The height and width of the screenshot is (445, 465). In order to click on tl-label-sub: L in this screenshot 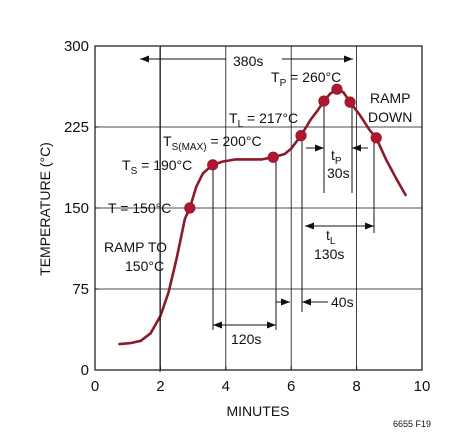, I will do `click(241, 124)`.